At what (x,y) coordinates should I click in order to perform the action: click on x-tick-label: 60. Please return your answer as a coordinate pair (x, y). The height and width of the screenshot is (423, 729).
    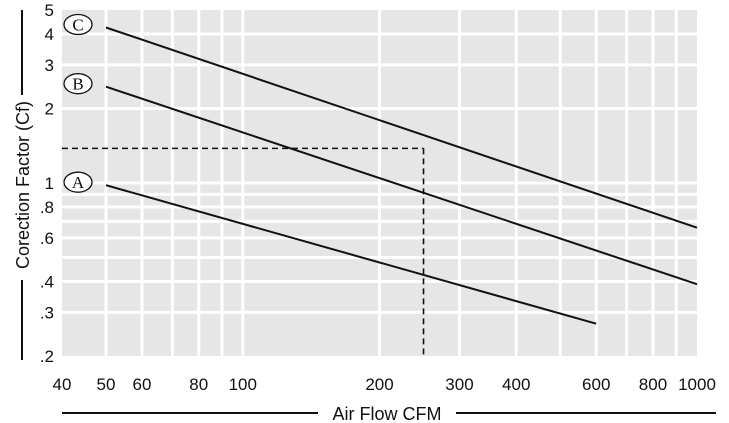
    Looking at the image, I should click on (142, 384).